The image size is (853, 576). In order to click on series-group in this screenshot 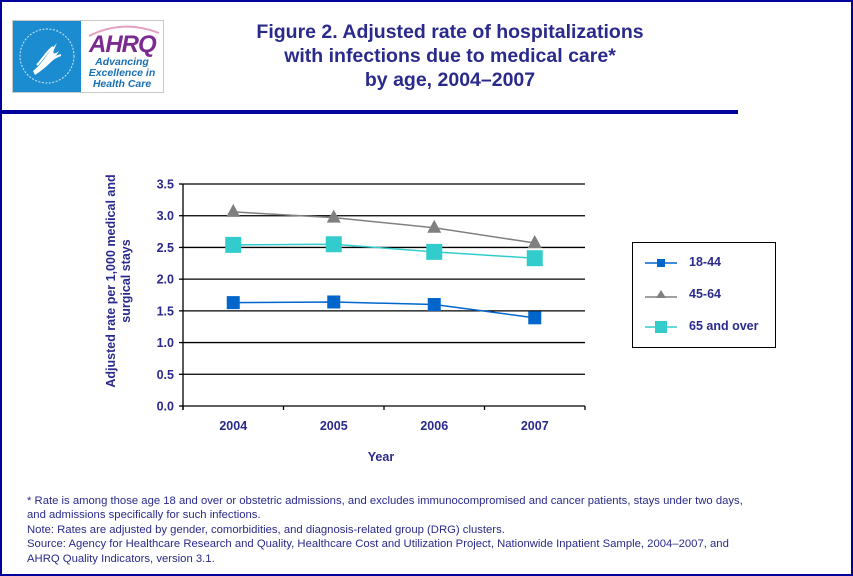, I will do `click(384, 264)`.